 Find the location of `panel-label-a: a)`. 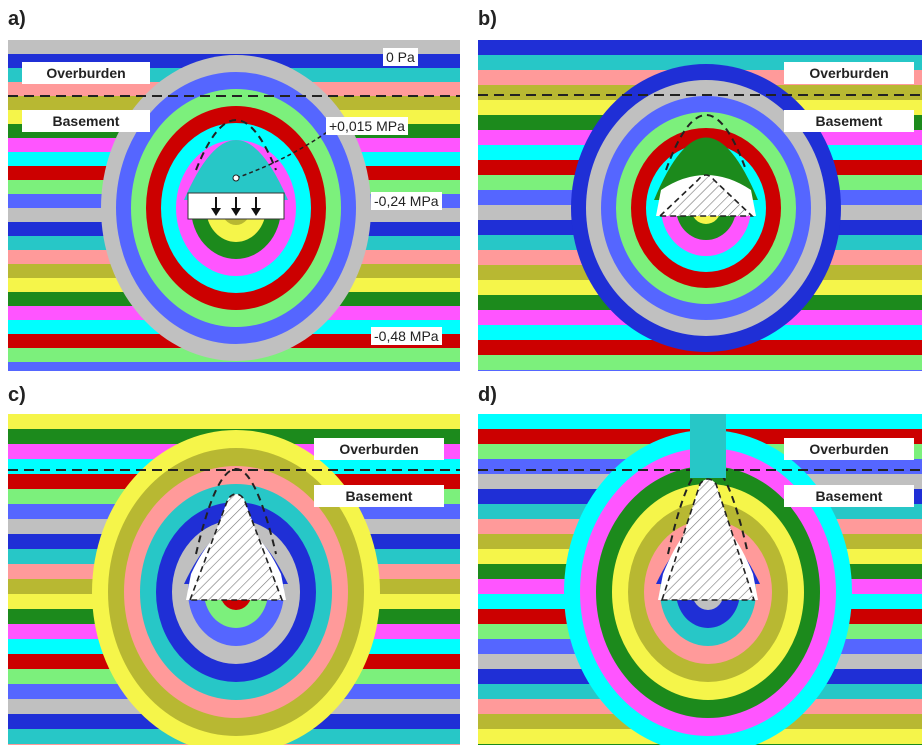

panel-label-a: a) is located at coordinates (17, 19).